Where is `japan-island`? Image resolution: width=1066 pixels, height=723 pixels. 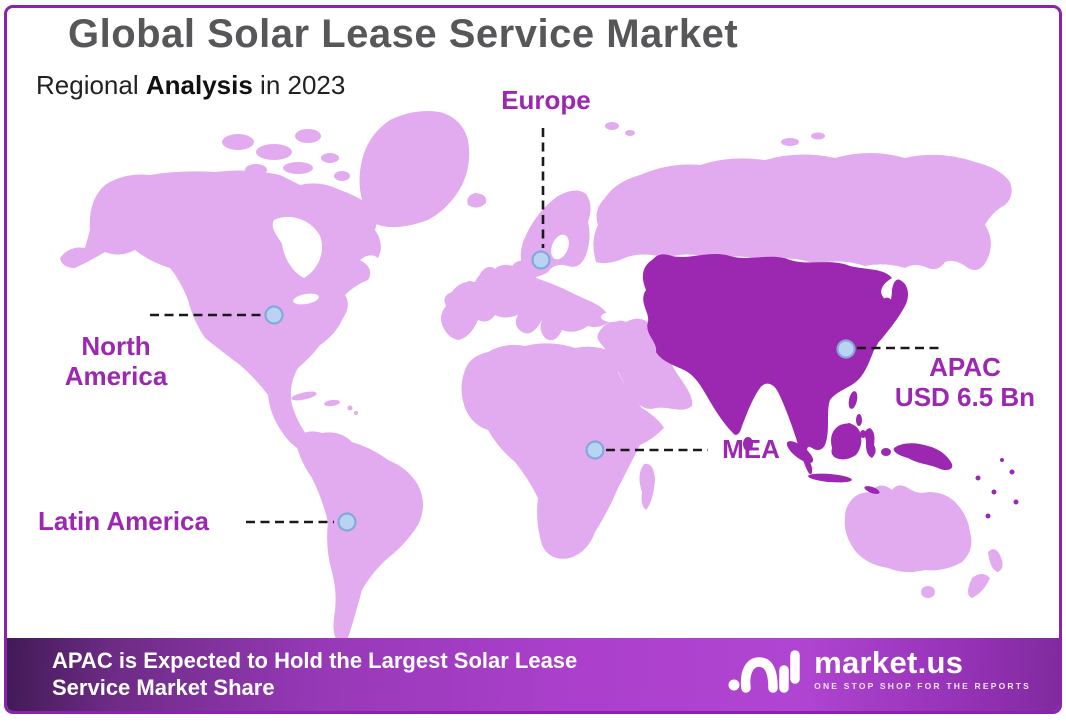
japan-island is located at coordinates (862, 352).